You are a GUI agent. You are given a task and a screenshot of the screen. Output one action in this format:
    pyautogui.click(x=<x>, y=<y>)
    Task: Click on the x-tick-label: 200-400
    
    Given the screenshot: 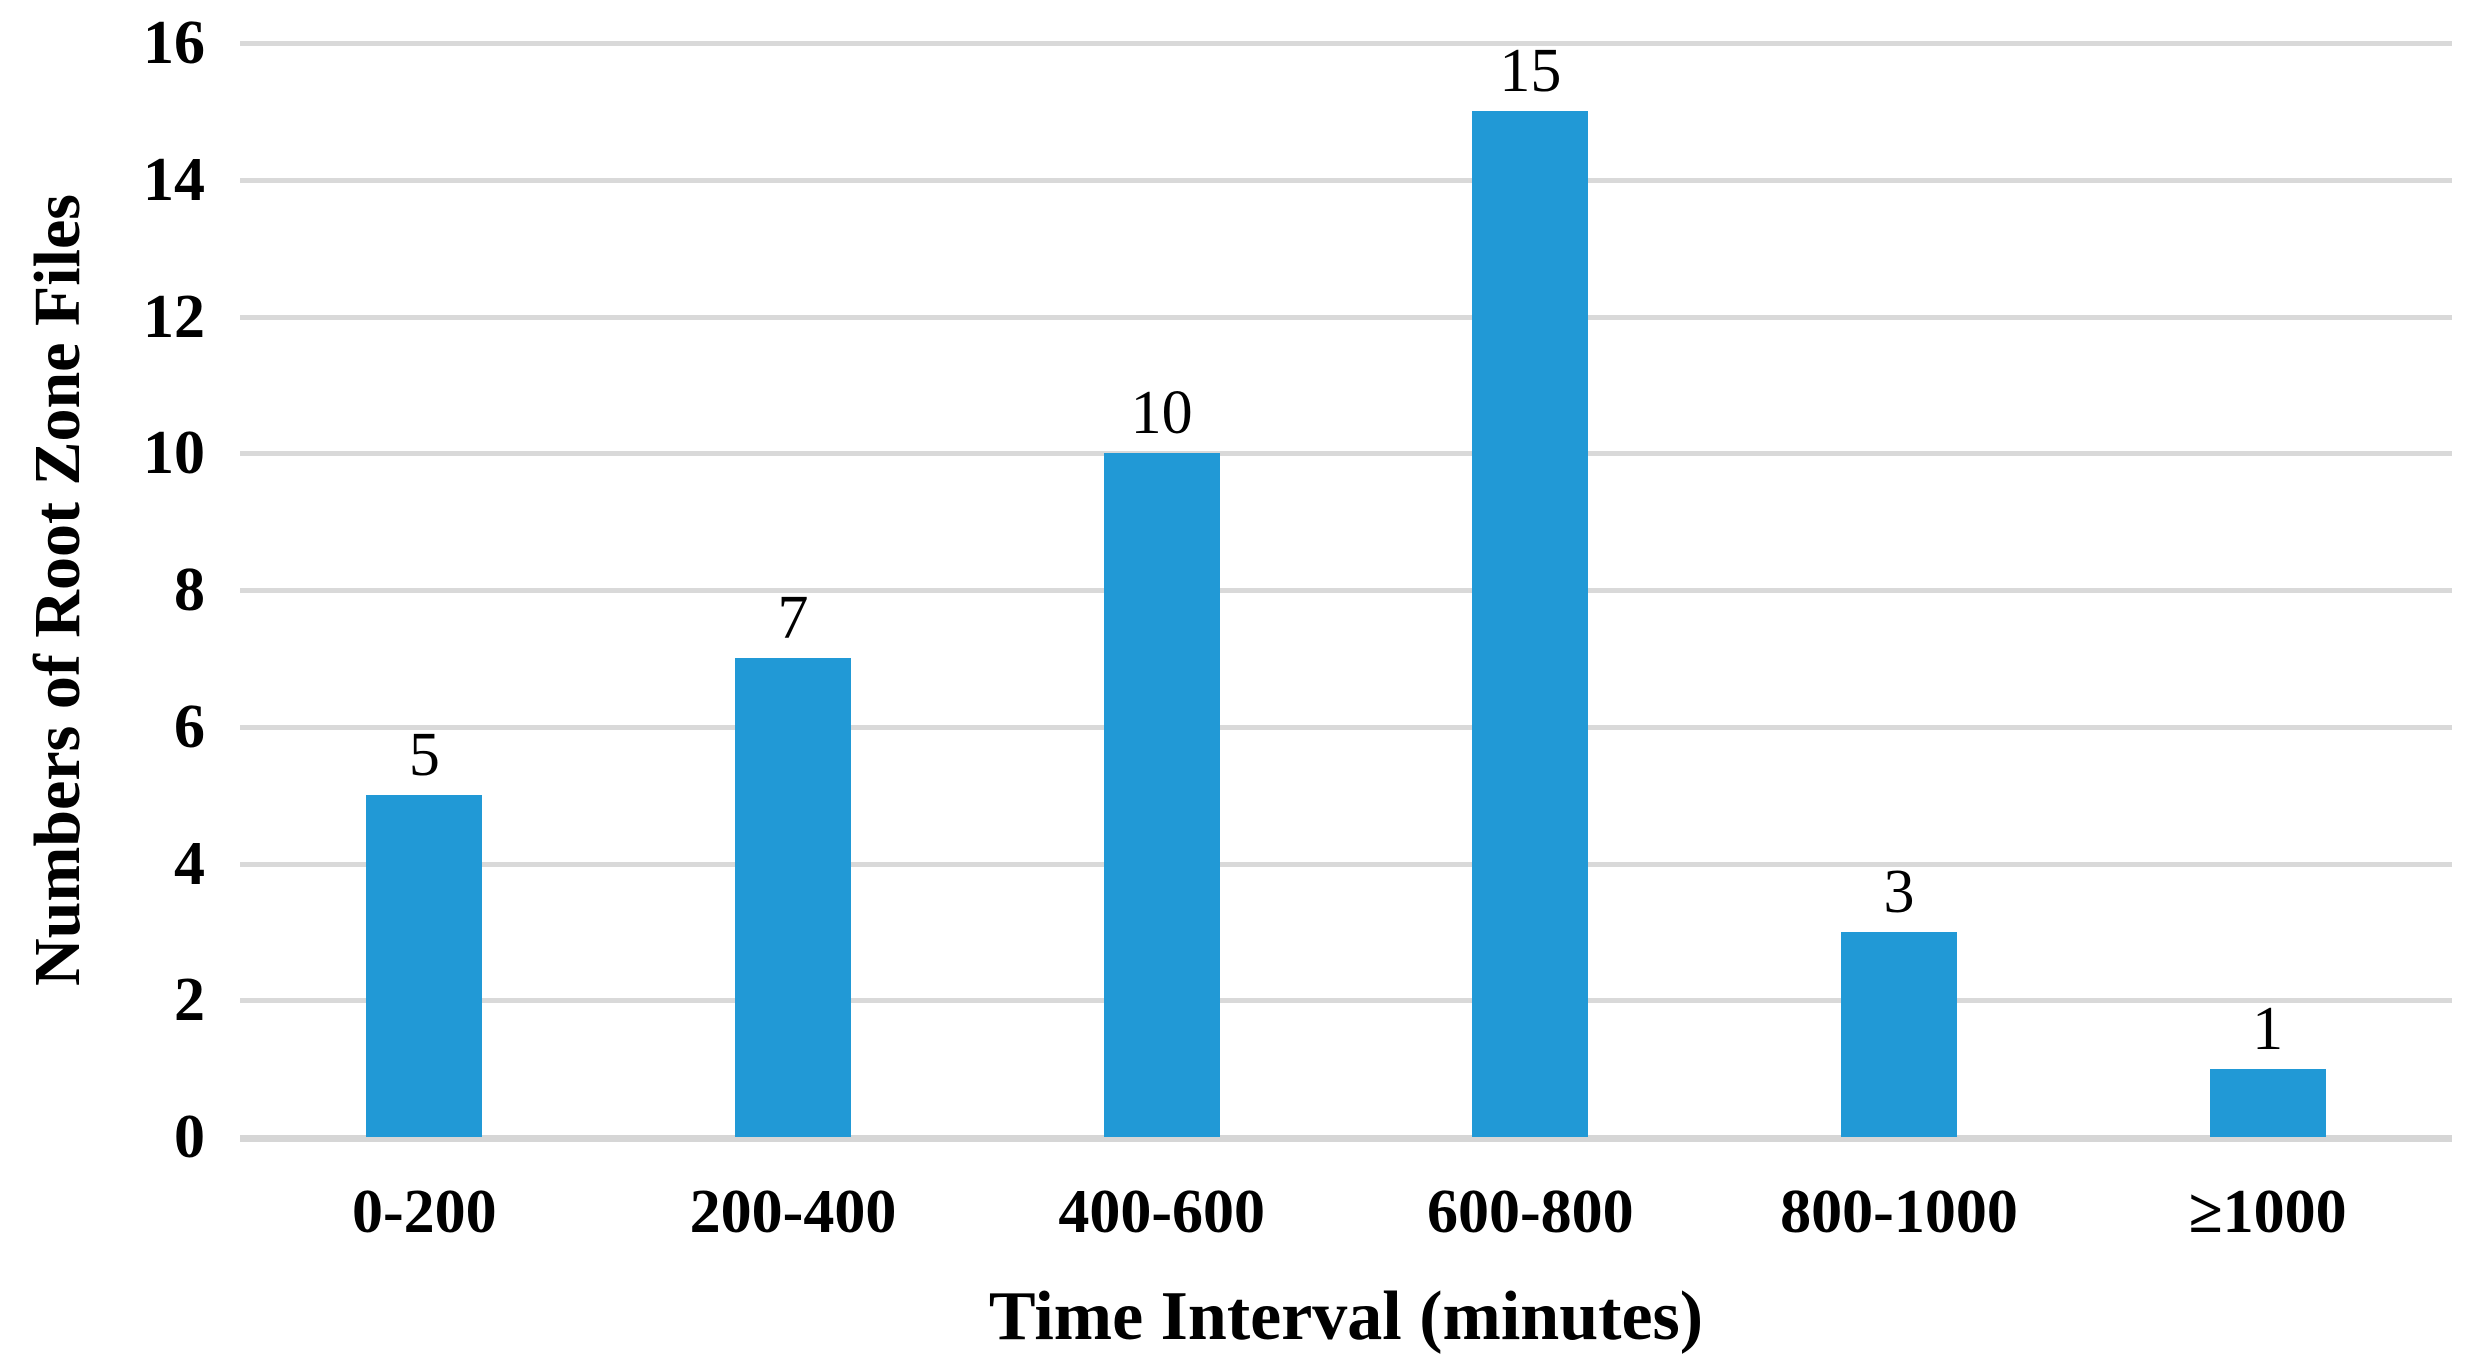 What is the action you would take?
    pyautogui.click(x=793, y=1212)
    